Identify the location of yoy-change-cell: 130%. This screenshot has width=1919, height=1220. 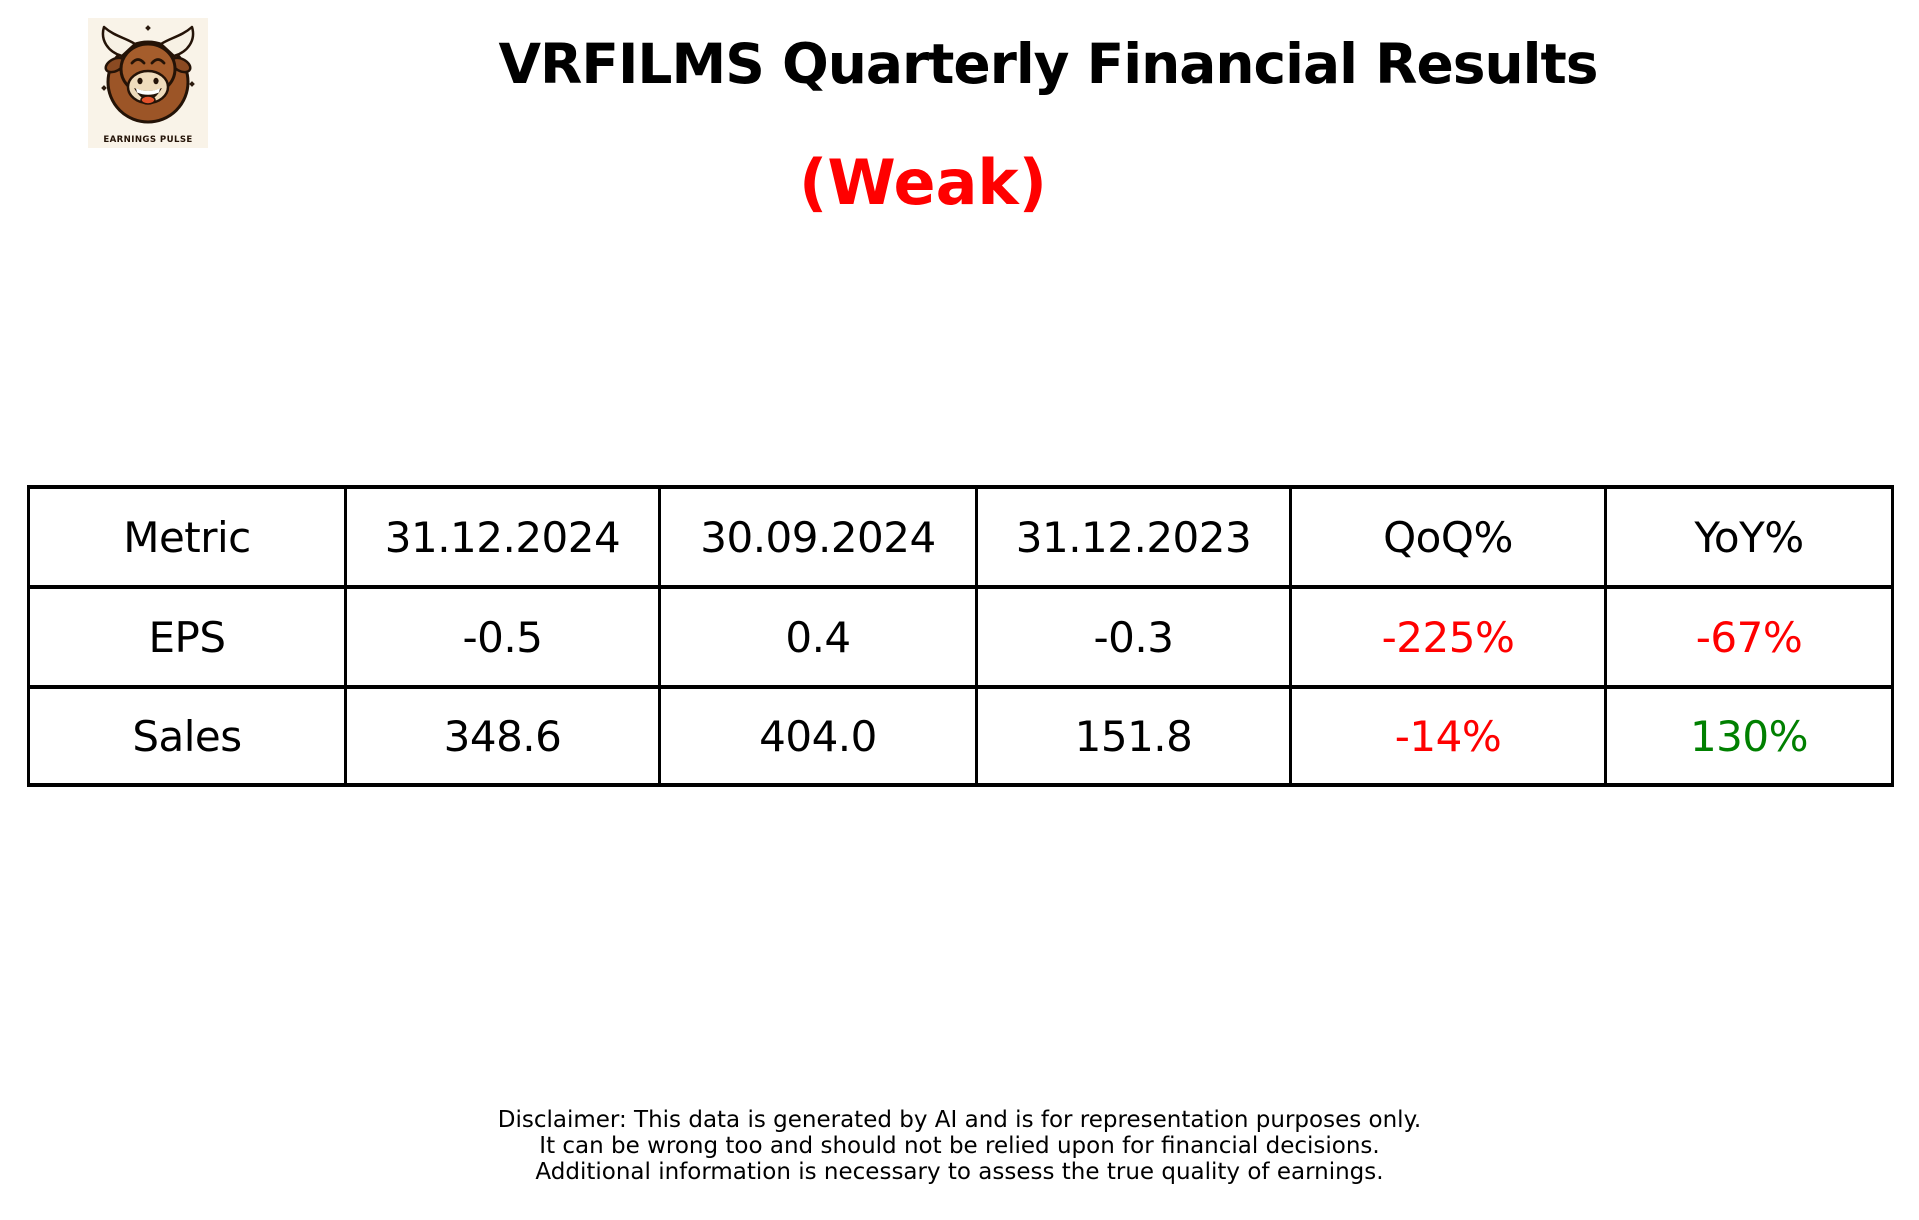
(1749, 736).